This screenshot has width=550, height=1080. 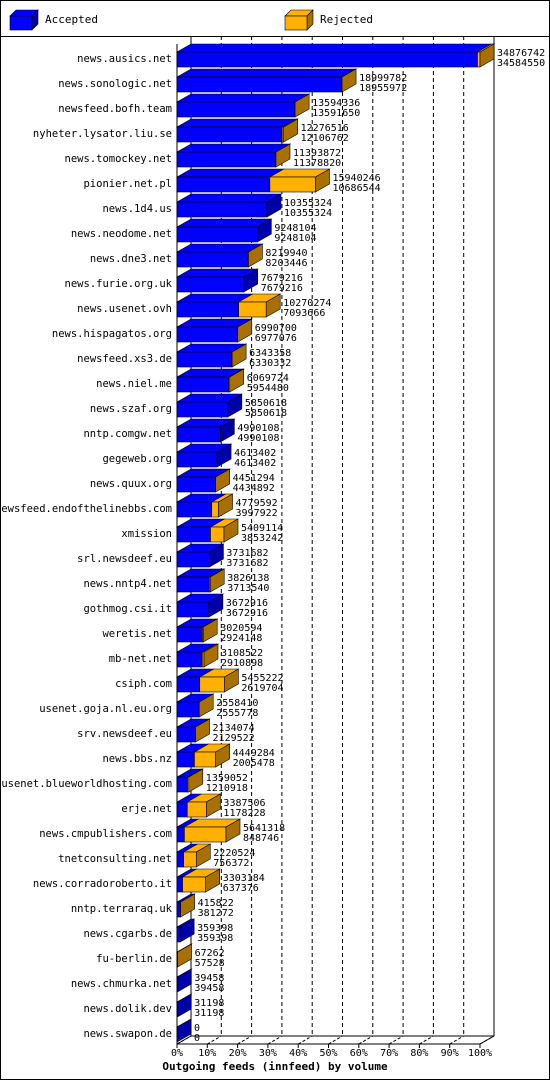 I want to click on accepted-label: 34584550, so click(x=521, y=63).